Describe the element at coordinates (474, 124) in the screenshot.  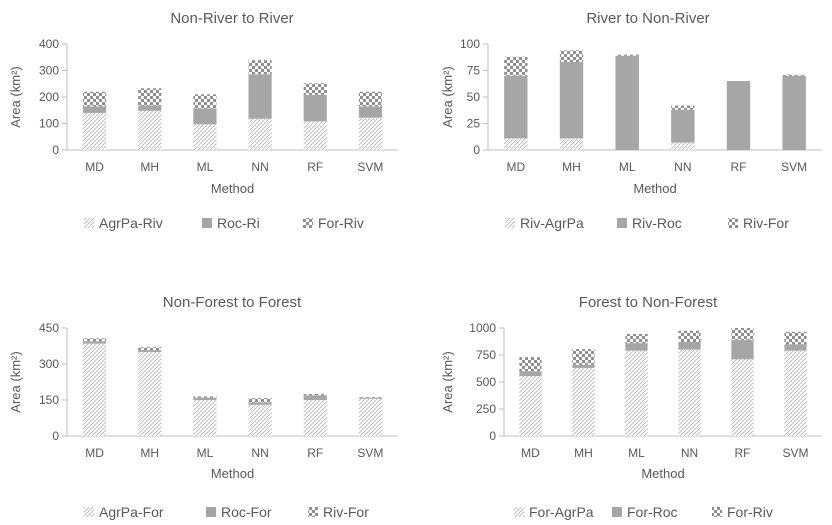
I see `y-tick-label: 25` at that location.